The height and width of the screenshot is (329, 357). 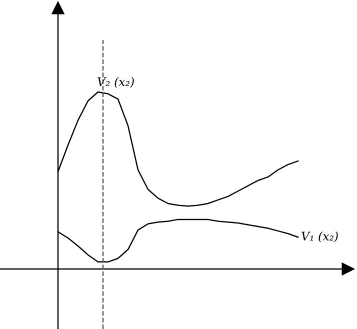 I want to click on series-label: V₂ (x₂), so click(x=116, y=82).